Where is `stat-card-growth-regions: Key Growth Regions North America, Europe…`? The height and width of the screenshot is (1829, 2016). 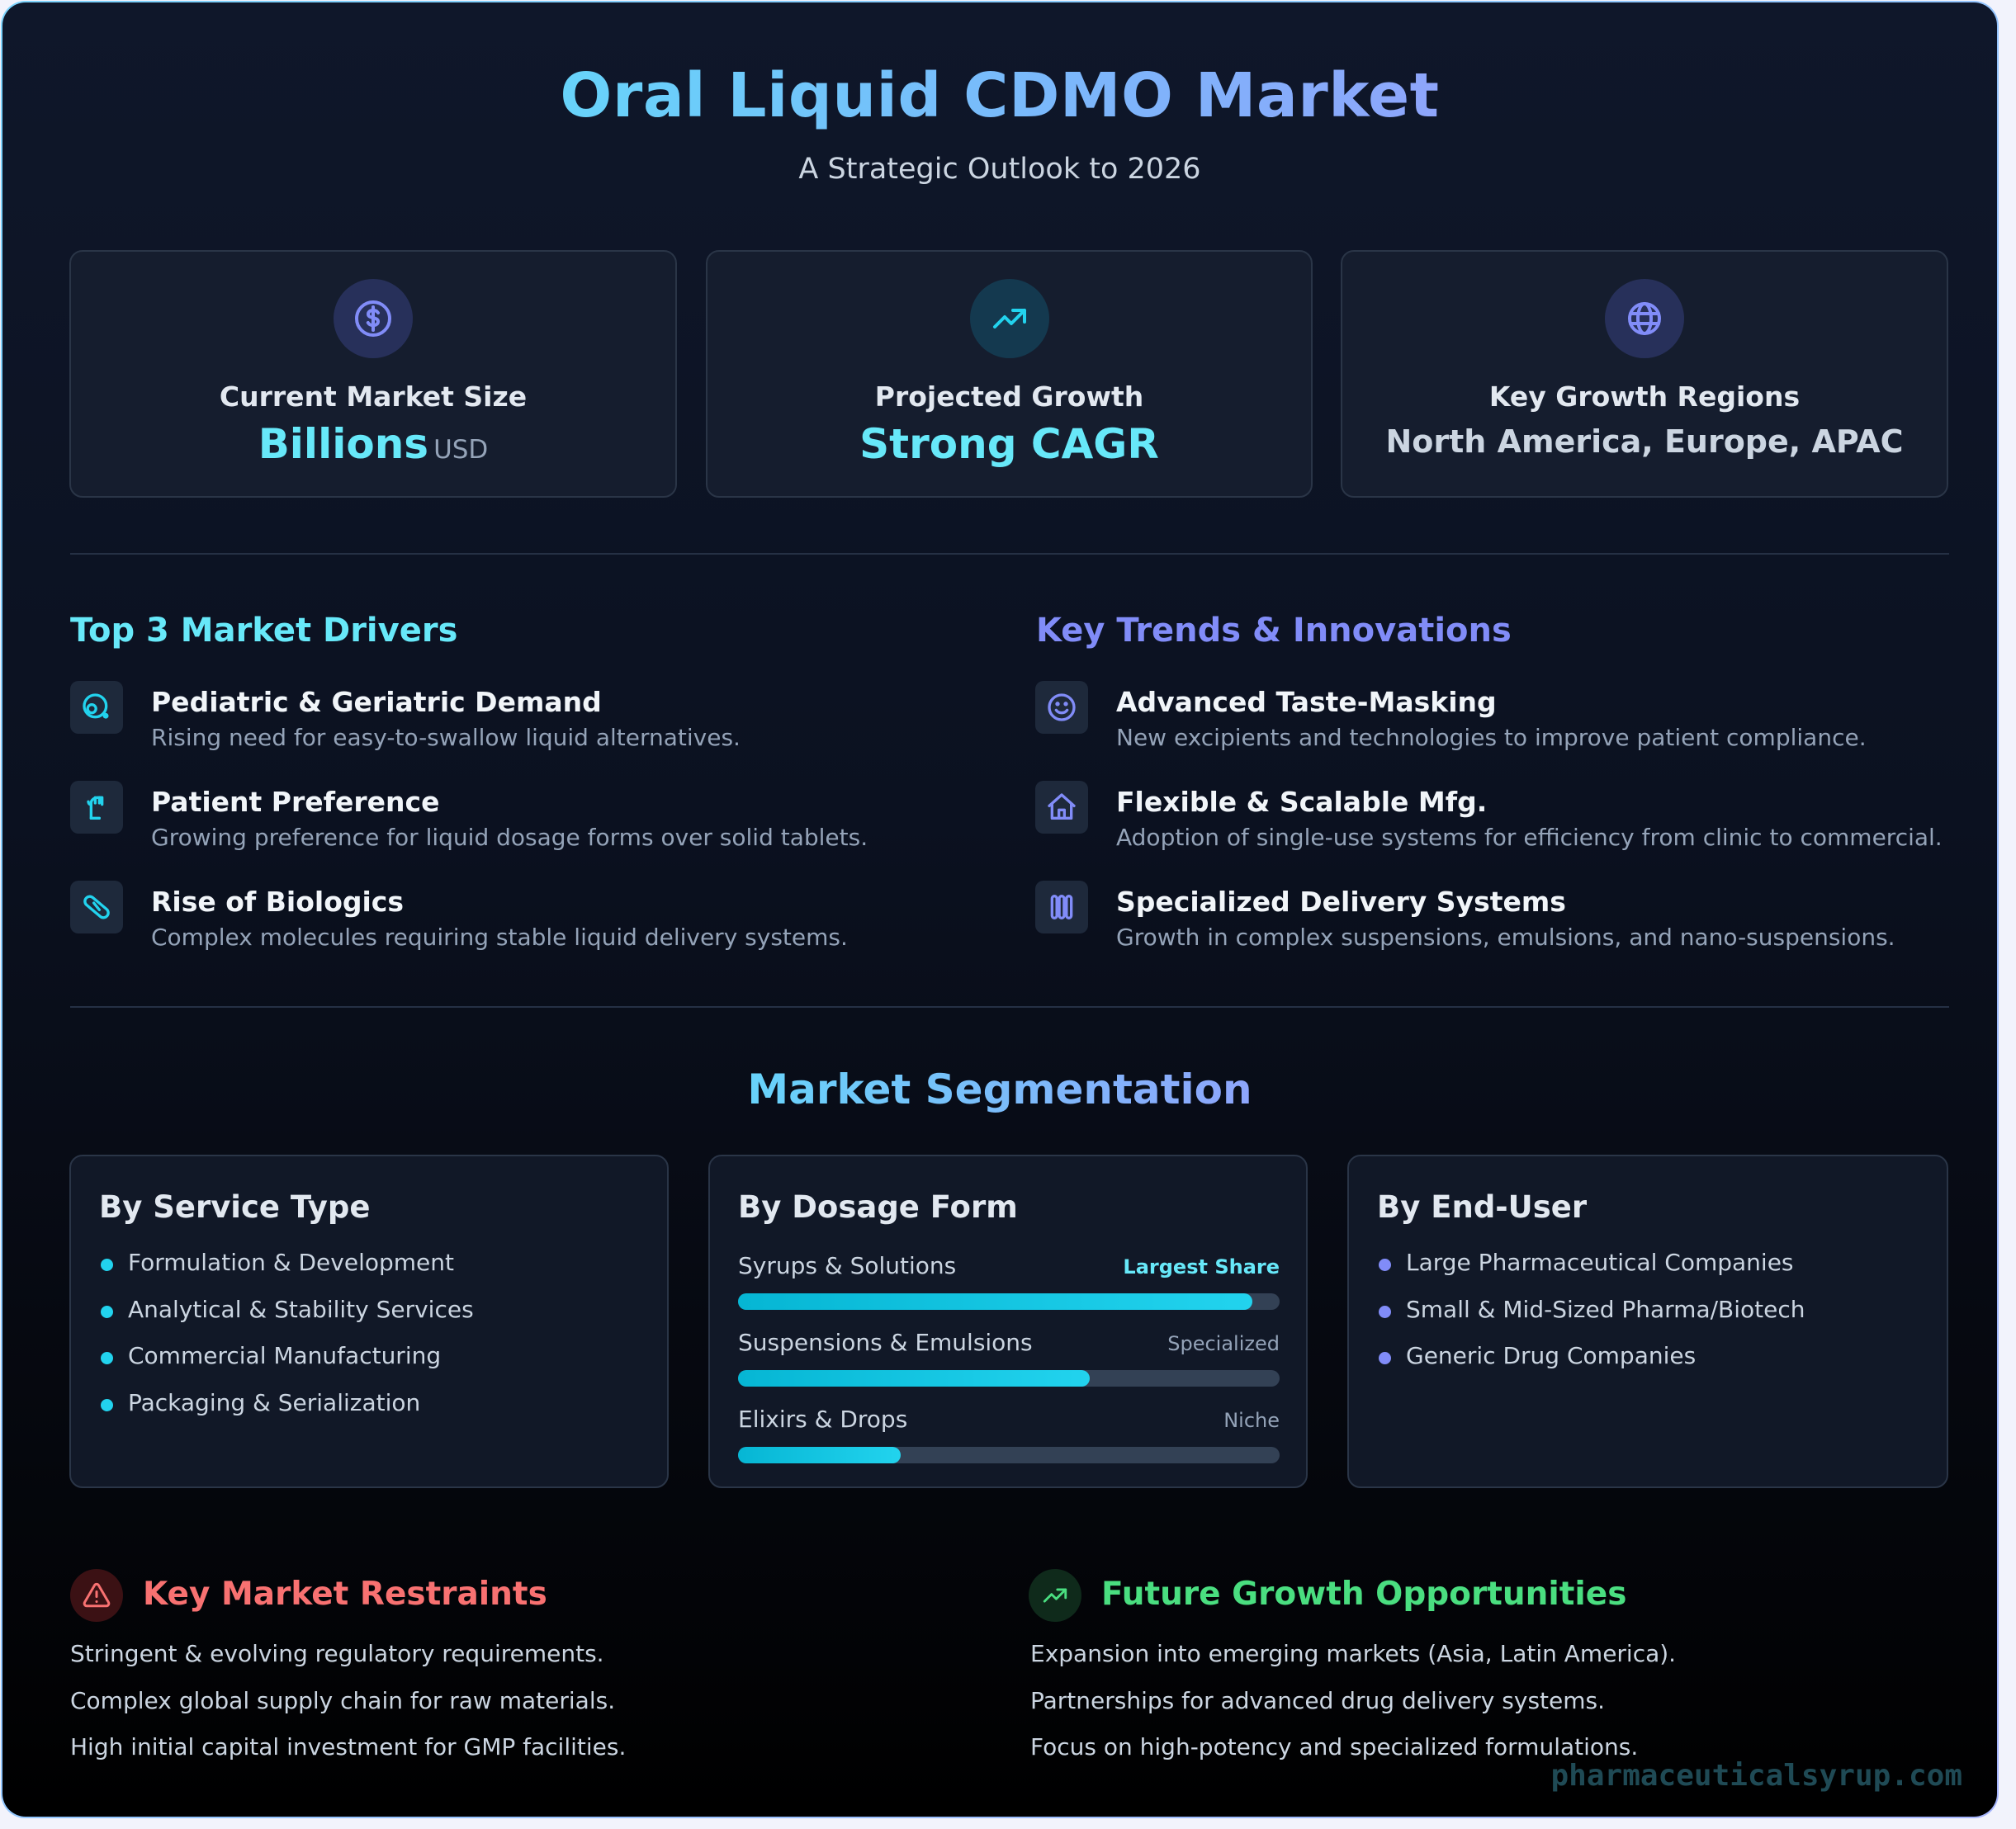 stat-card-growth-regions: Key Growth Regions North America, Europe… is located at coordinates (1644, 374).